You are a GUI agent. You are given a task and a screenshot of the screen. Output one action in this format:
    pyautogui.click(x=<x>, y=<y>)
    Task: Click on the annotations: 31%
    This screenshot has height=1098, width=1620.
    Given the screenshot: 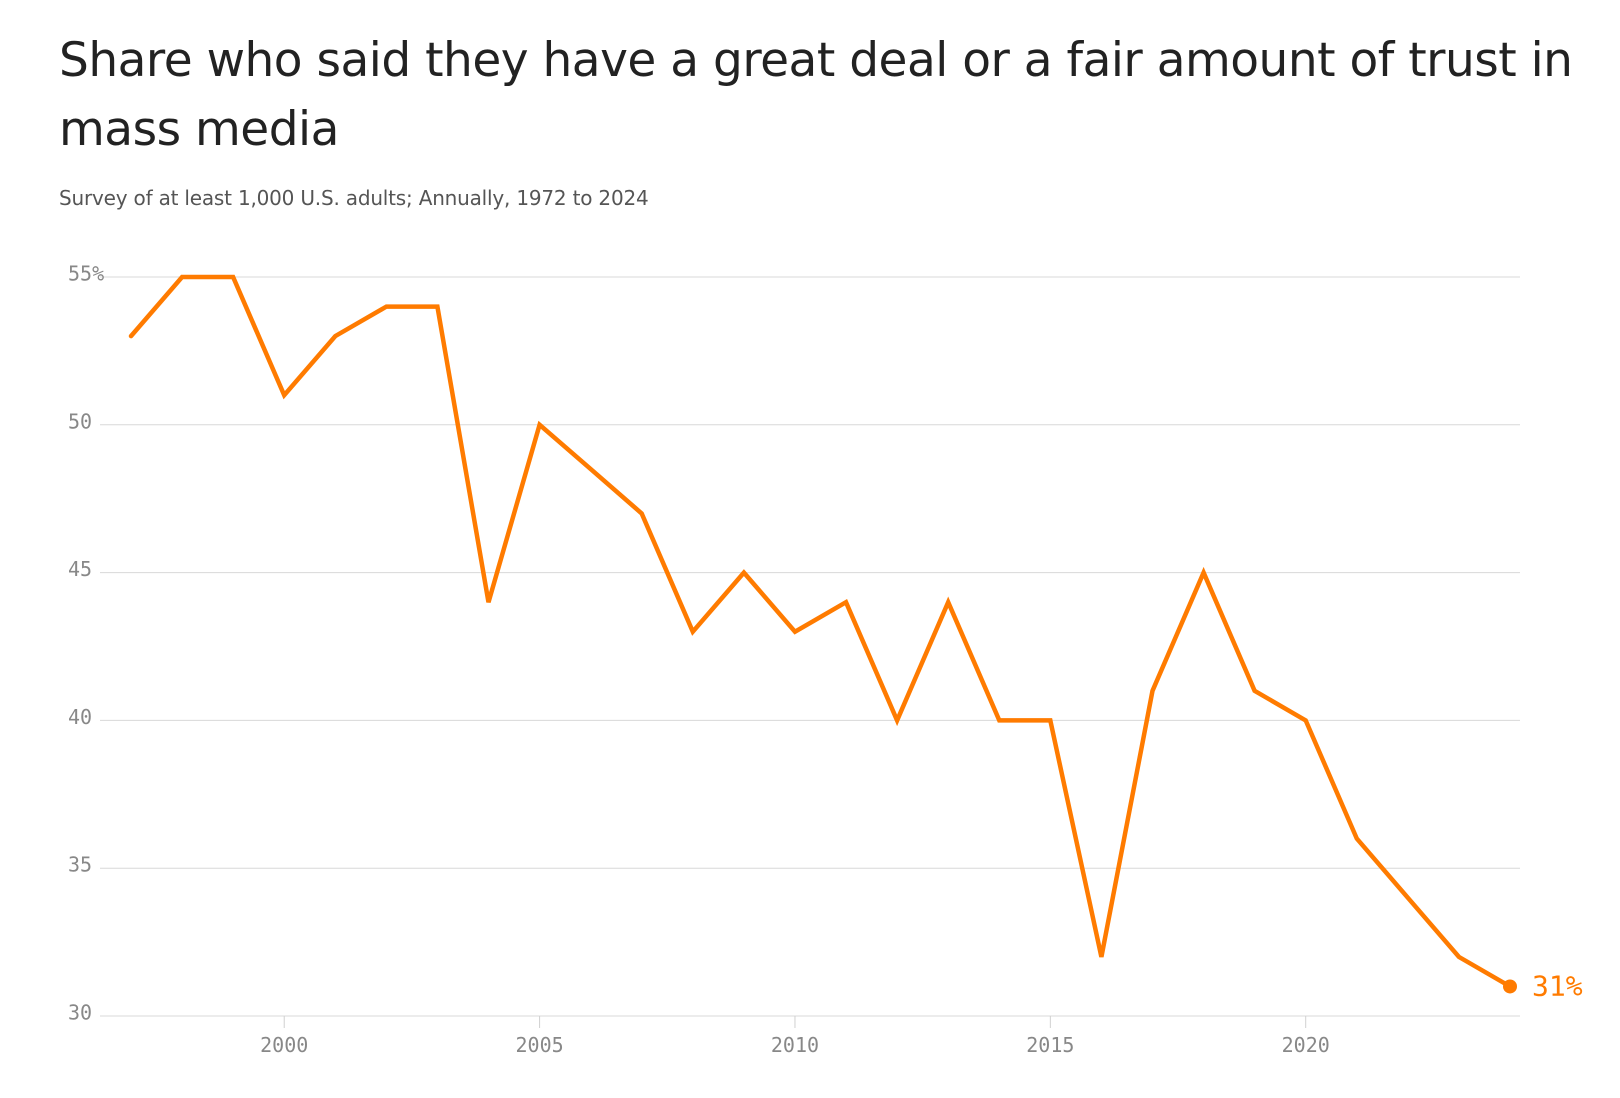 What is the action you would take?
    pyautogui.click(x=1543, y=985)
    